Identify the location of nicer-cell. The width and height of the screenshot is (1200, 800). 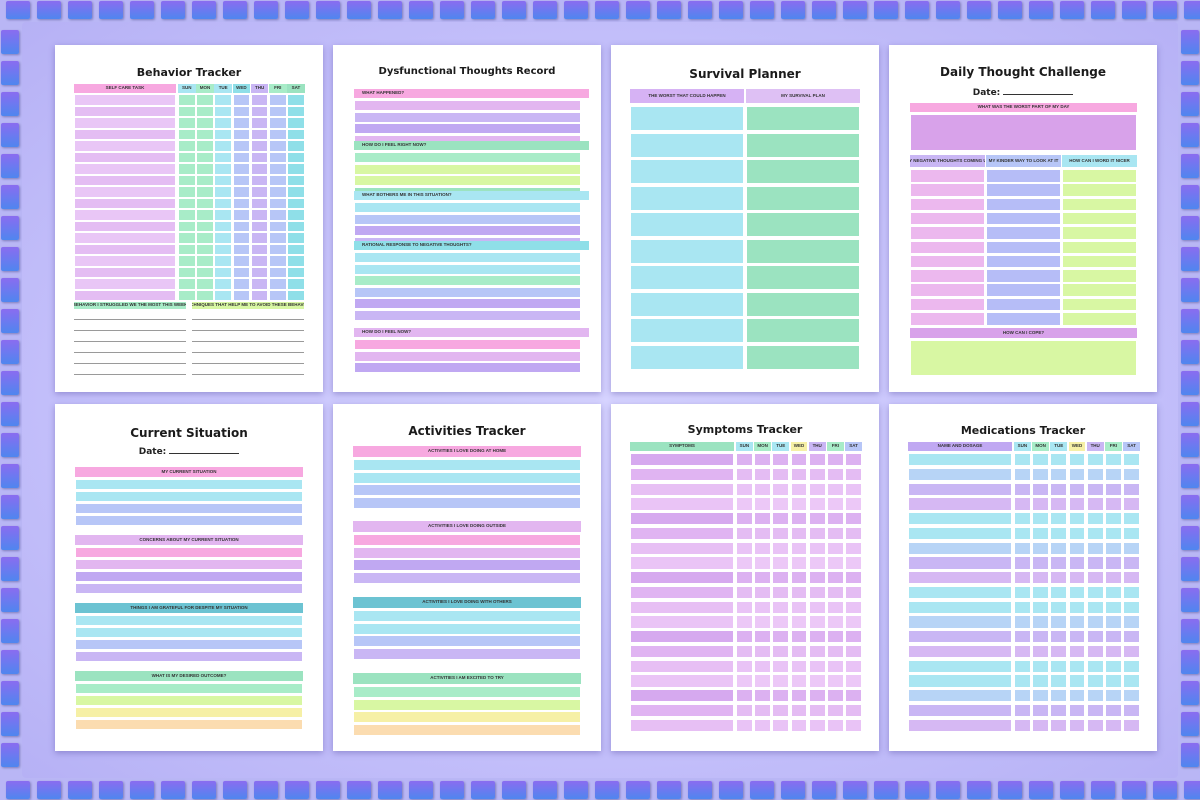
(1099, 276).